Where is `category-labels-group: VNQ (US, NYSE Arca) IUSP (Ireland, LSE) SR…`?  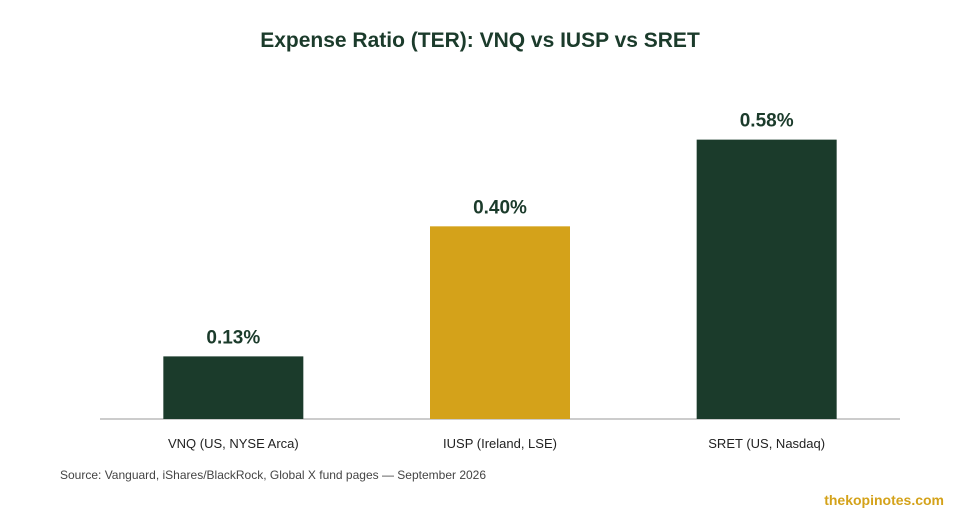
category-labels-group: VNQ (US, NYSE Arca) IUSP (Ireland, LSE) SR… is located at coordinates (496, 443).